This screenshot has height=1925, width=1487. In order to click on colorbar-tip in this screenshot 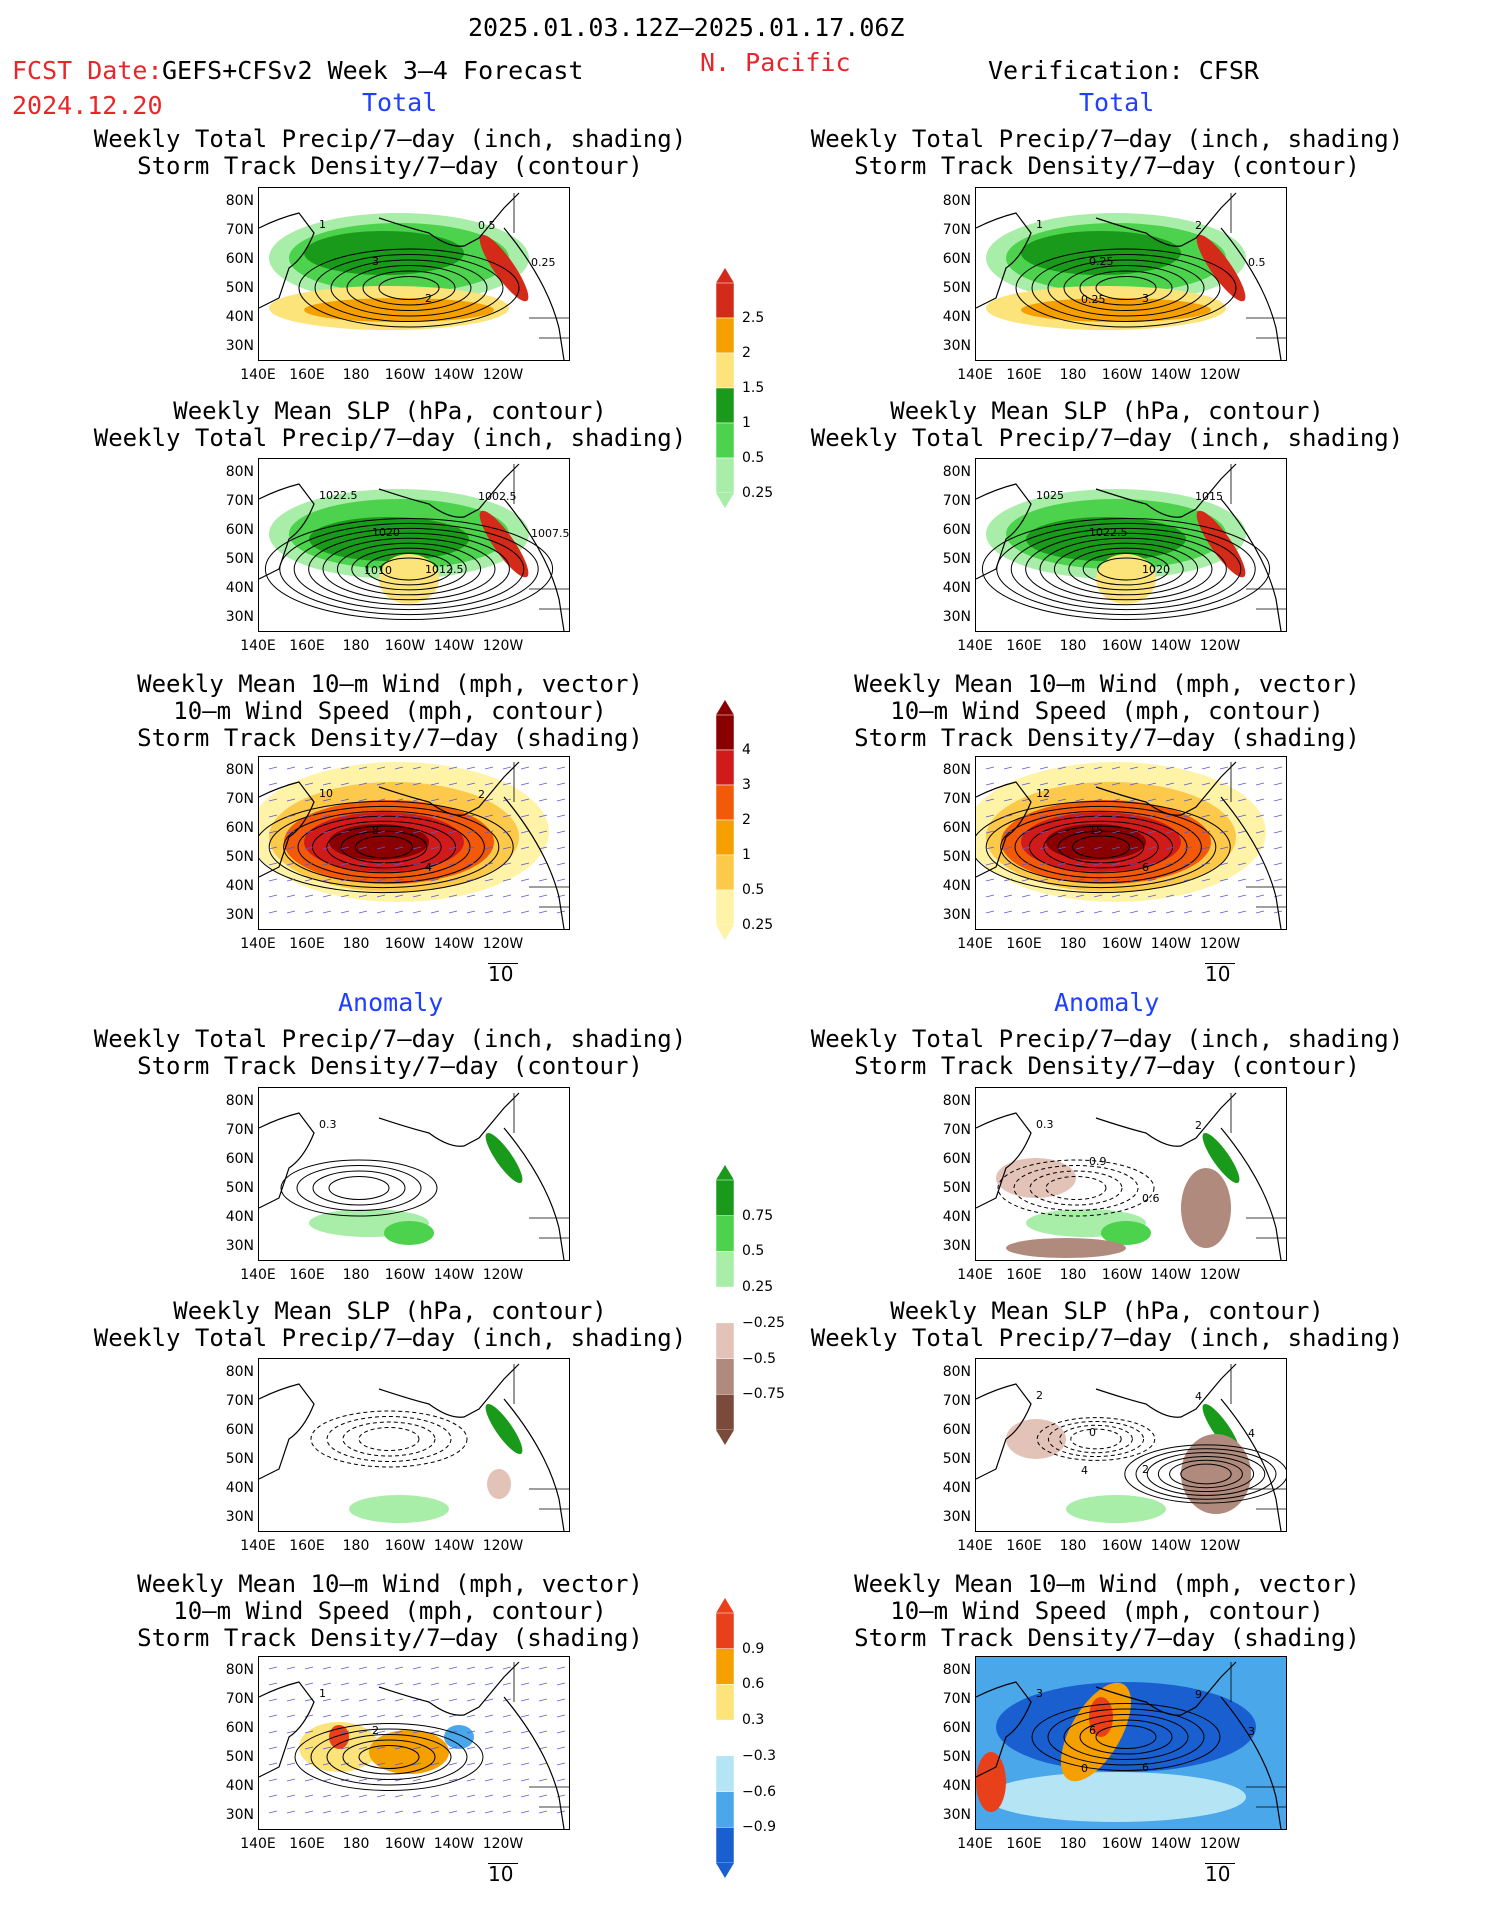, I will do `click(725, 932)`.